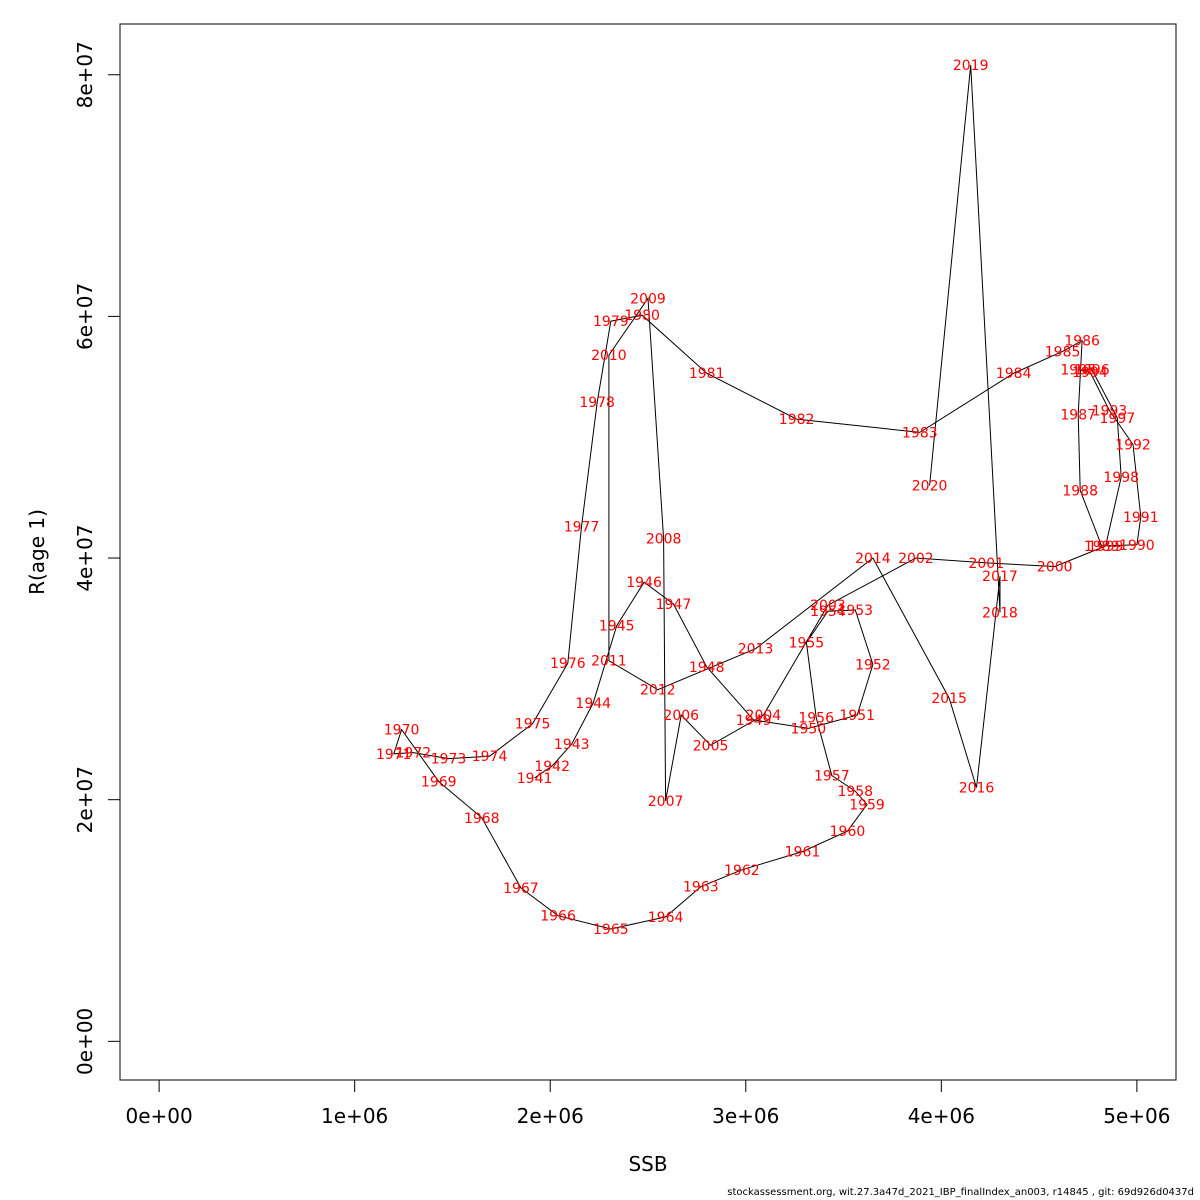 This screenshot has height=1200, width=1200. Describe the element at coordinates (674, 605) in the screenshot. I see `year-label-1947: 1947` at that location.